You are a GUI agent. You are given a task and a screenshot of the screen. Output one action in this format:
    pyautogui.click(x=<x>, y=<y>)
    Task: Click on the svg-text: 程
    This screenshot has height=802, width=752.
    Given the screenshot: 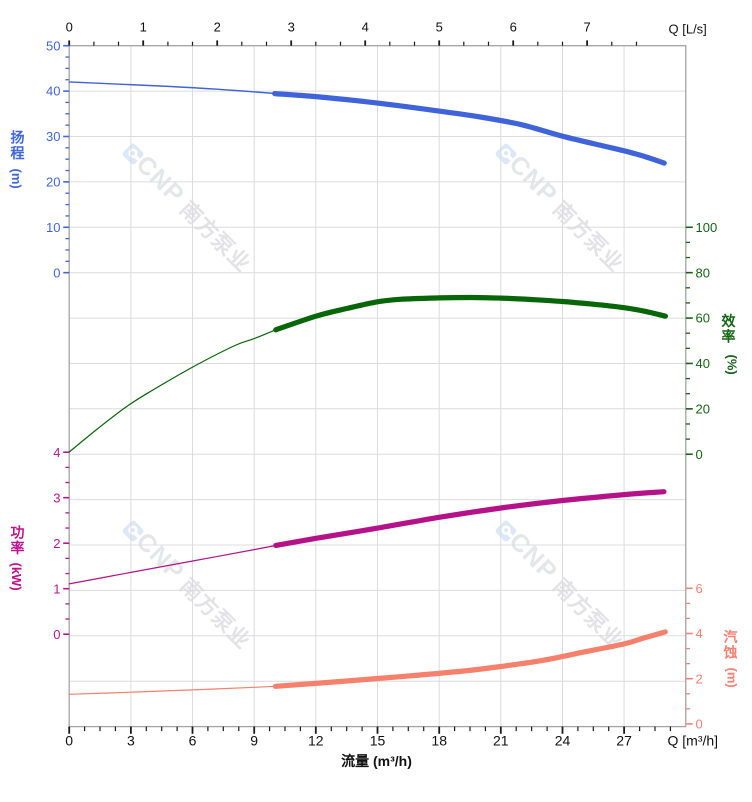 What is the action you would take?
    pyautogui.click(x=18, y=153)
    